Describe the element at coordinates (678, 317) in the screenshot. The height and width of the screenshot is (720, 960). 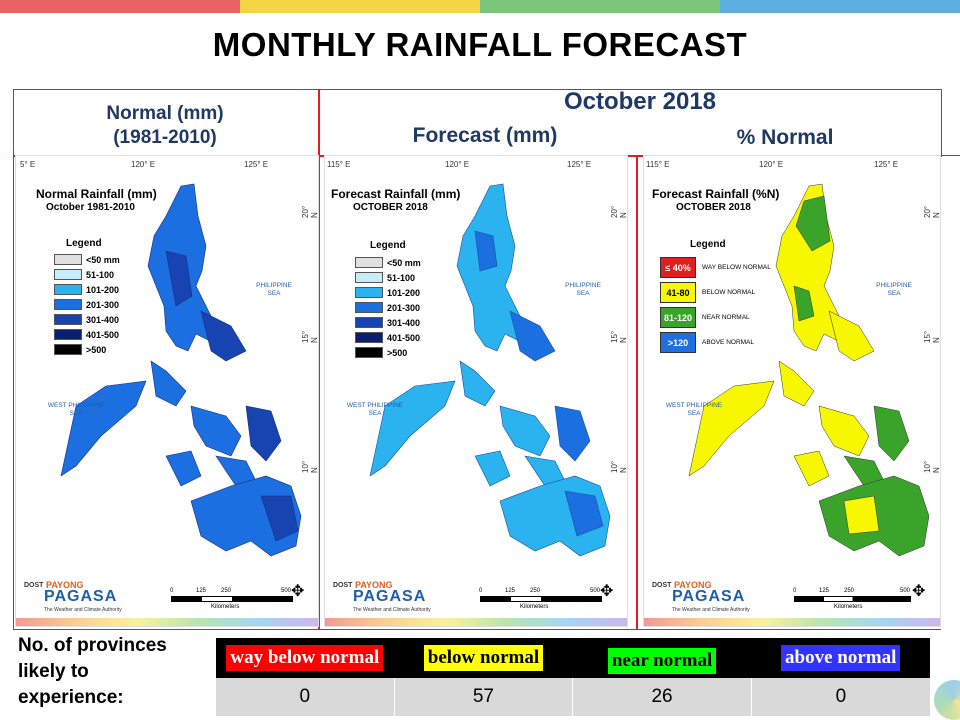
I see `pct-legend-box: 81-120` at that location.